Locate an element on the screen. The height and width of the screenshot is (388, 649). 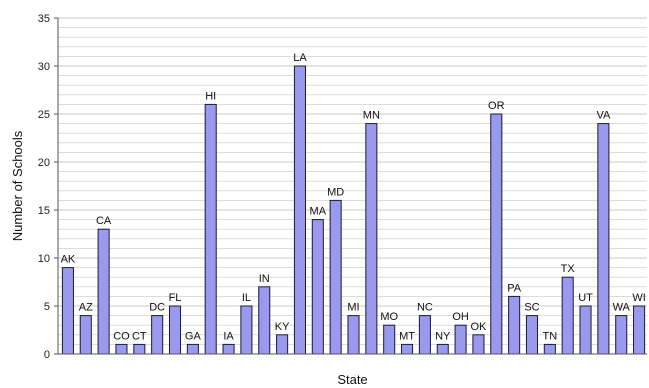
bar-label-va: VA is located at coordinates (603, 116).